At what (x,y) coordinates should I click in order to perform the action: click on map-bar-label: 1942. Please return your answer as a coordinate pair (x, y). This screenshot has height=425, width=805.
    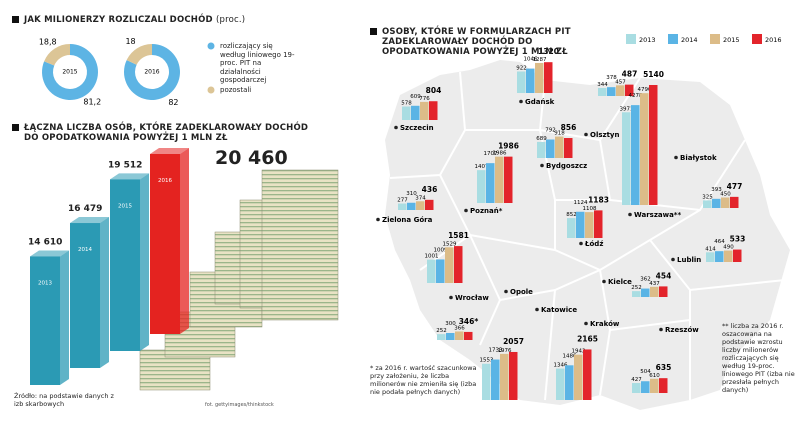
    Looking at the image, I should click on (579, 352).